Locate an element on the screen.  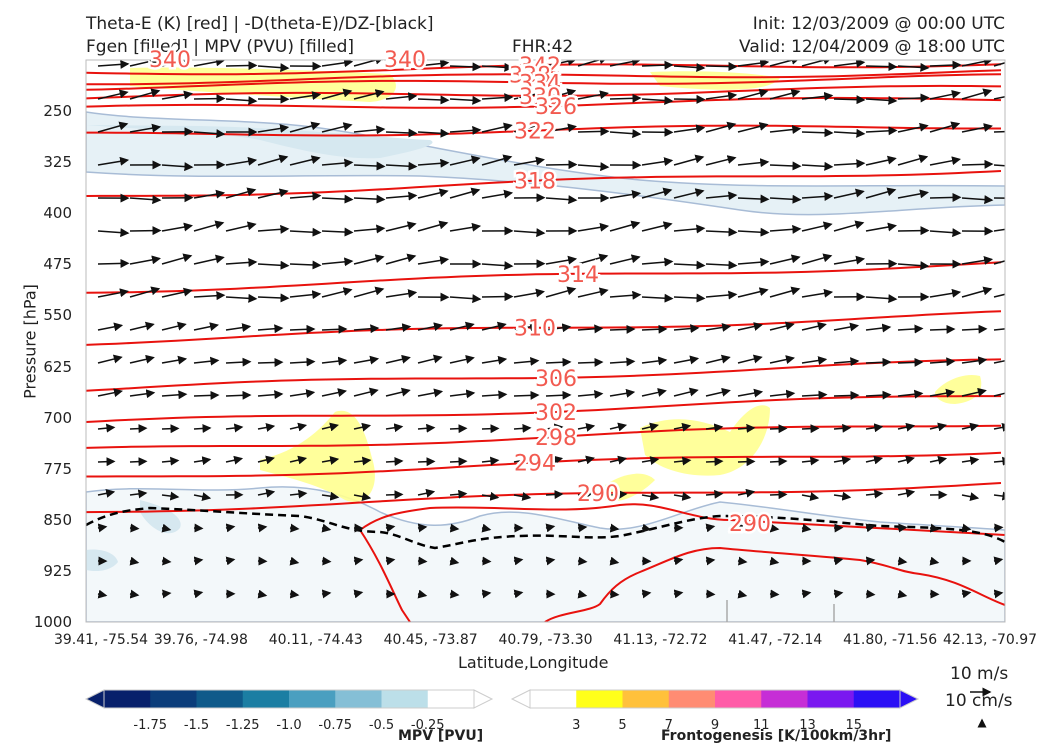
title-left-line-2: Fgen [filled] | MPV (PVU) [filled] is located at coordinates (220, 47).